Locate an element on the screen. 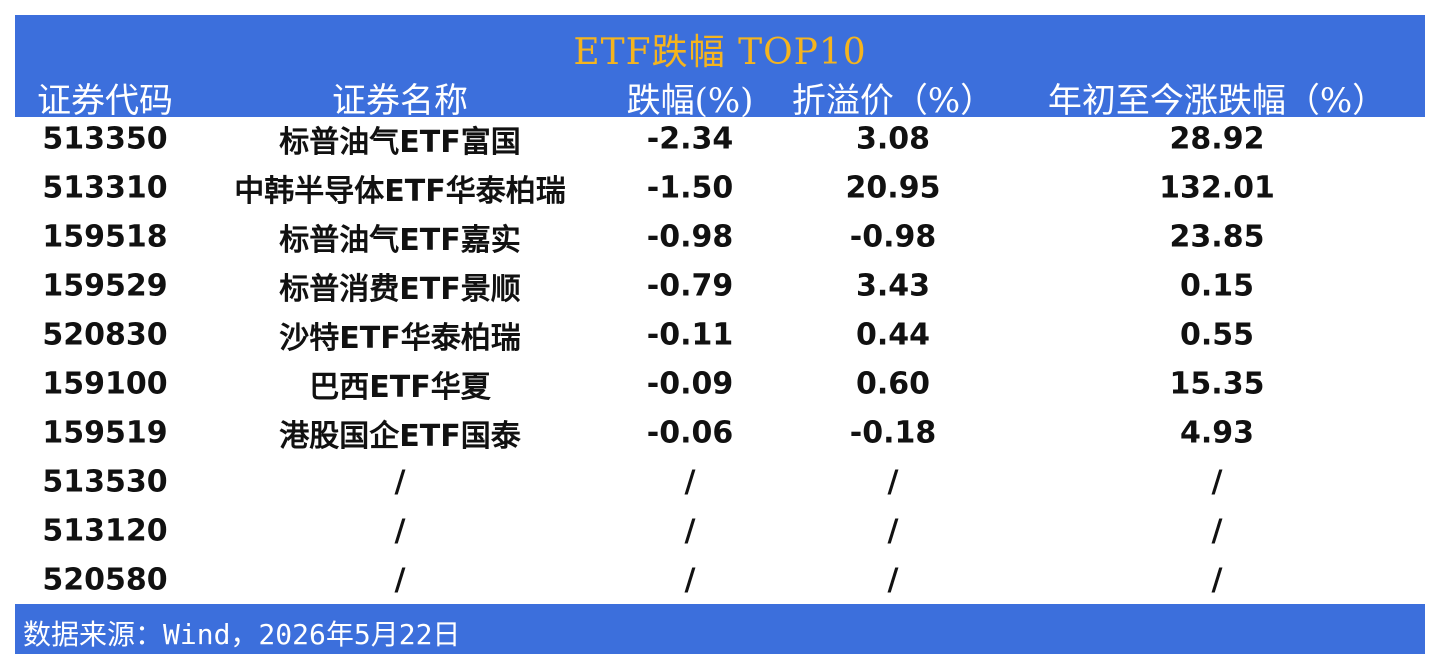  column-header: 证券代码 is located at coordinates (105, 101).